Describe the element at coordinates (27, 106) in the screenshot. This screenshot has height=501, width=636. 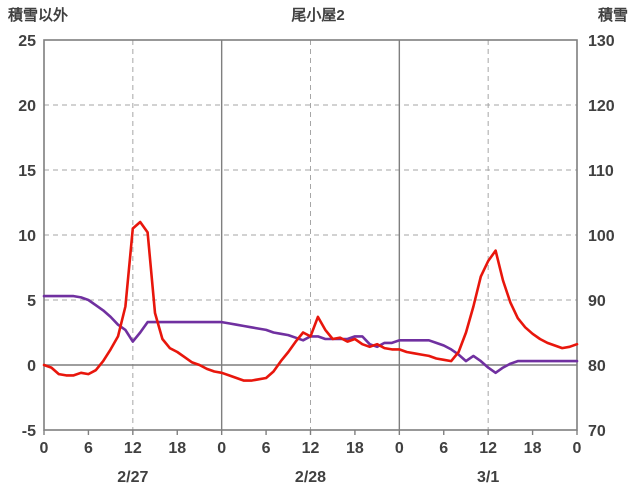
I see `left-axis-tick-label: 20` at that location.